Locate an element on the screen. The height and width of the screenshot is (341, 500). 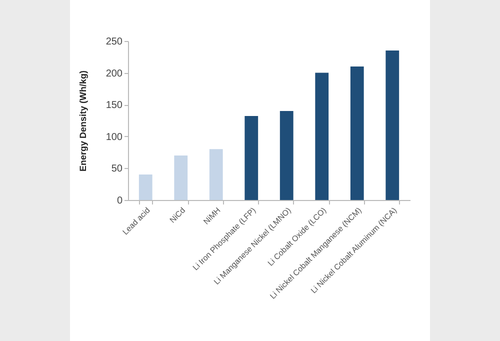
y-tick-label: 50 is located at coordinates (117, 169).